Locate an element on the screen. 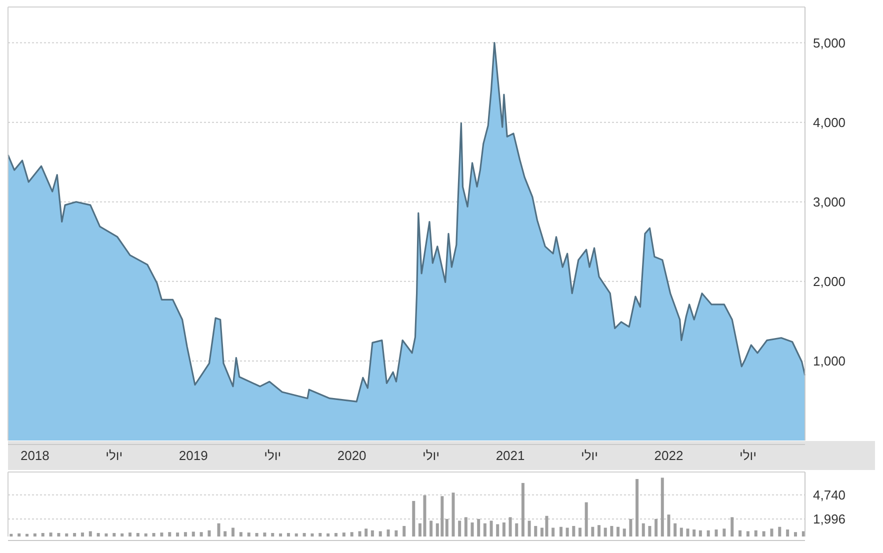 The height and width of the screenshot is (553, 883). y-tick-label: 4,740 is located at coordinates (829, 494).